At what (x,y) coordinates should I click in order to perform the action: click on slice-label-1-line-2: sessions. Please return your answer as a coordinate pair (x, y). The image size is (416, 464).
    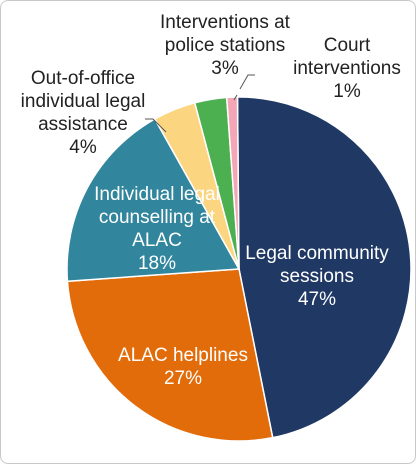
    Looking at the image, I should click on (317, 276).